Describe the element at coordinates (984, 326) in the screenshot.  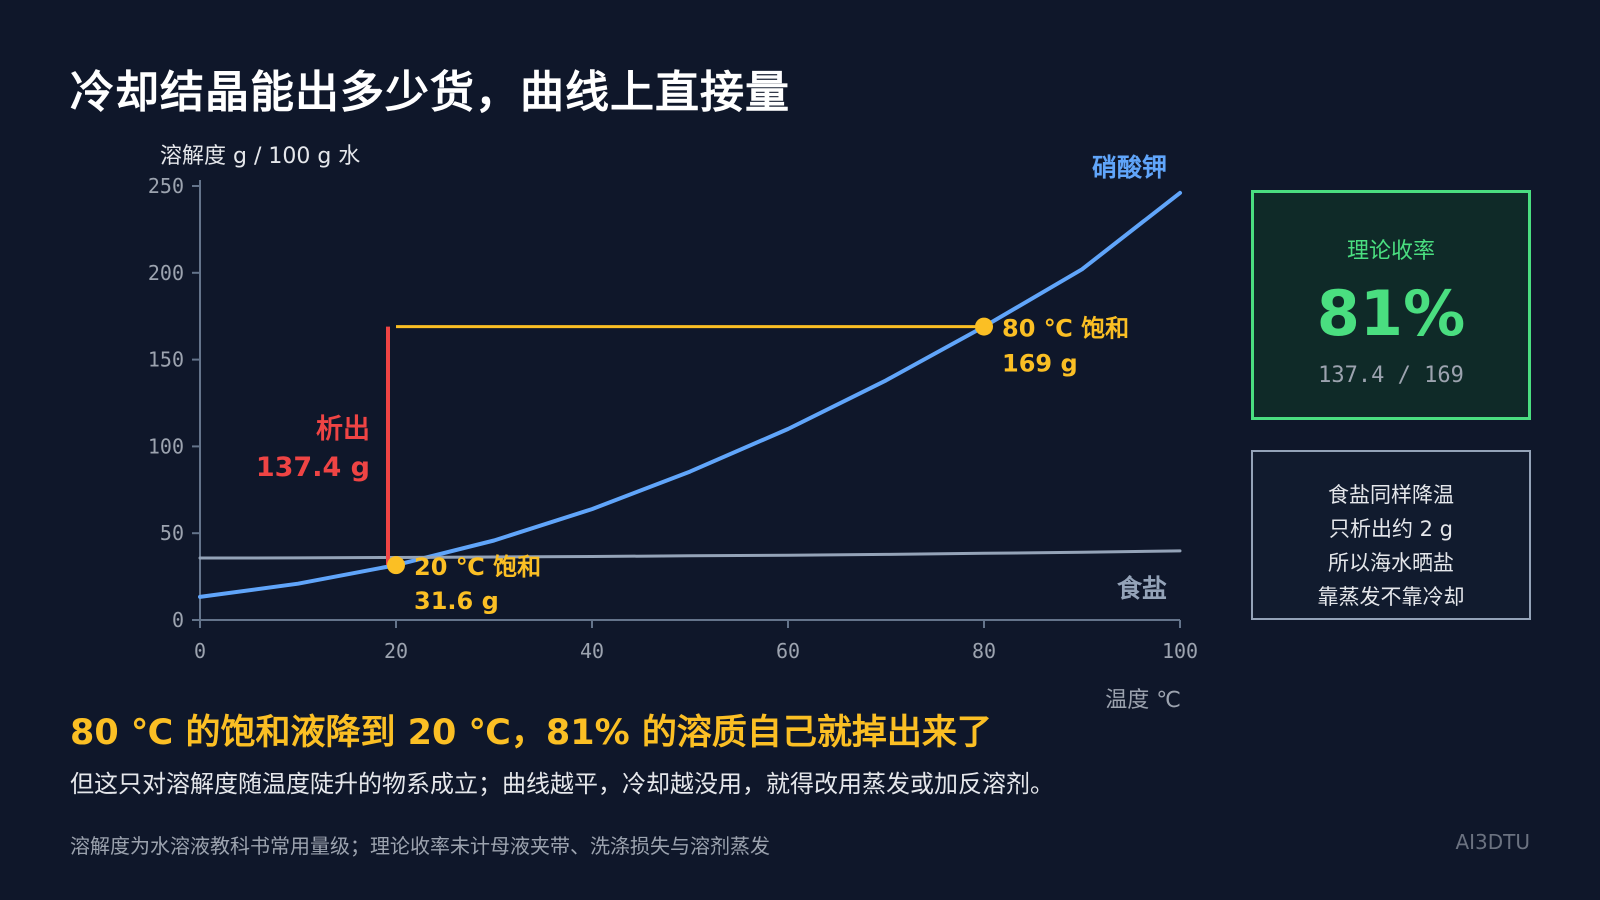
I see `point-80c` at that location.